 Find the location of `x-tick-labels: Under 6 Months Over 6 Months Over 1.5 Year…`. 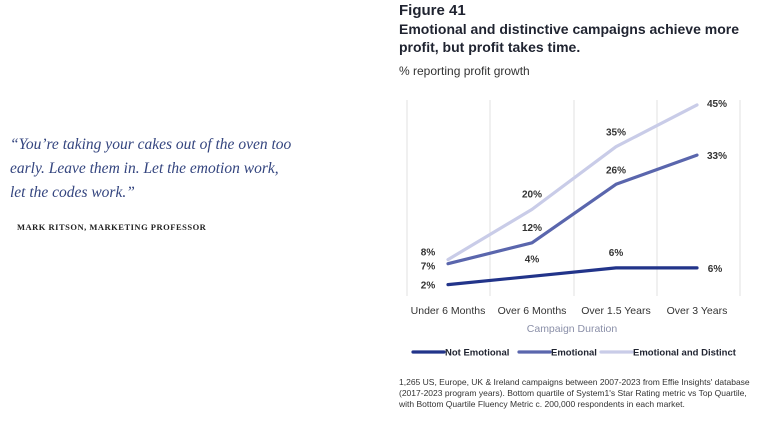

x-tick-labels: Under 6 Months Over 6 Months Over 1.5 Year… is located at coordinates (569, 311).